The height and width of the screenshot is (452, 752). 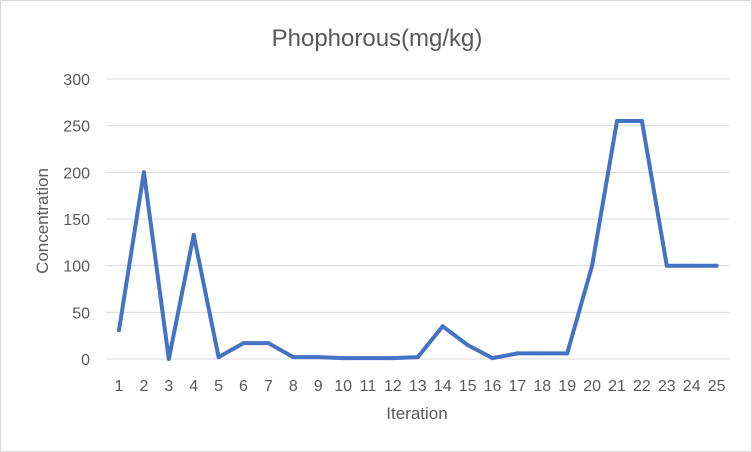 What do you see at coordinates (318, 386) in the screenshot?
I see `x-tick-label: 9` at bounding box center [318, 386].